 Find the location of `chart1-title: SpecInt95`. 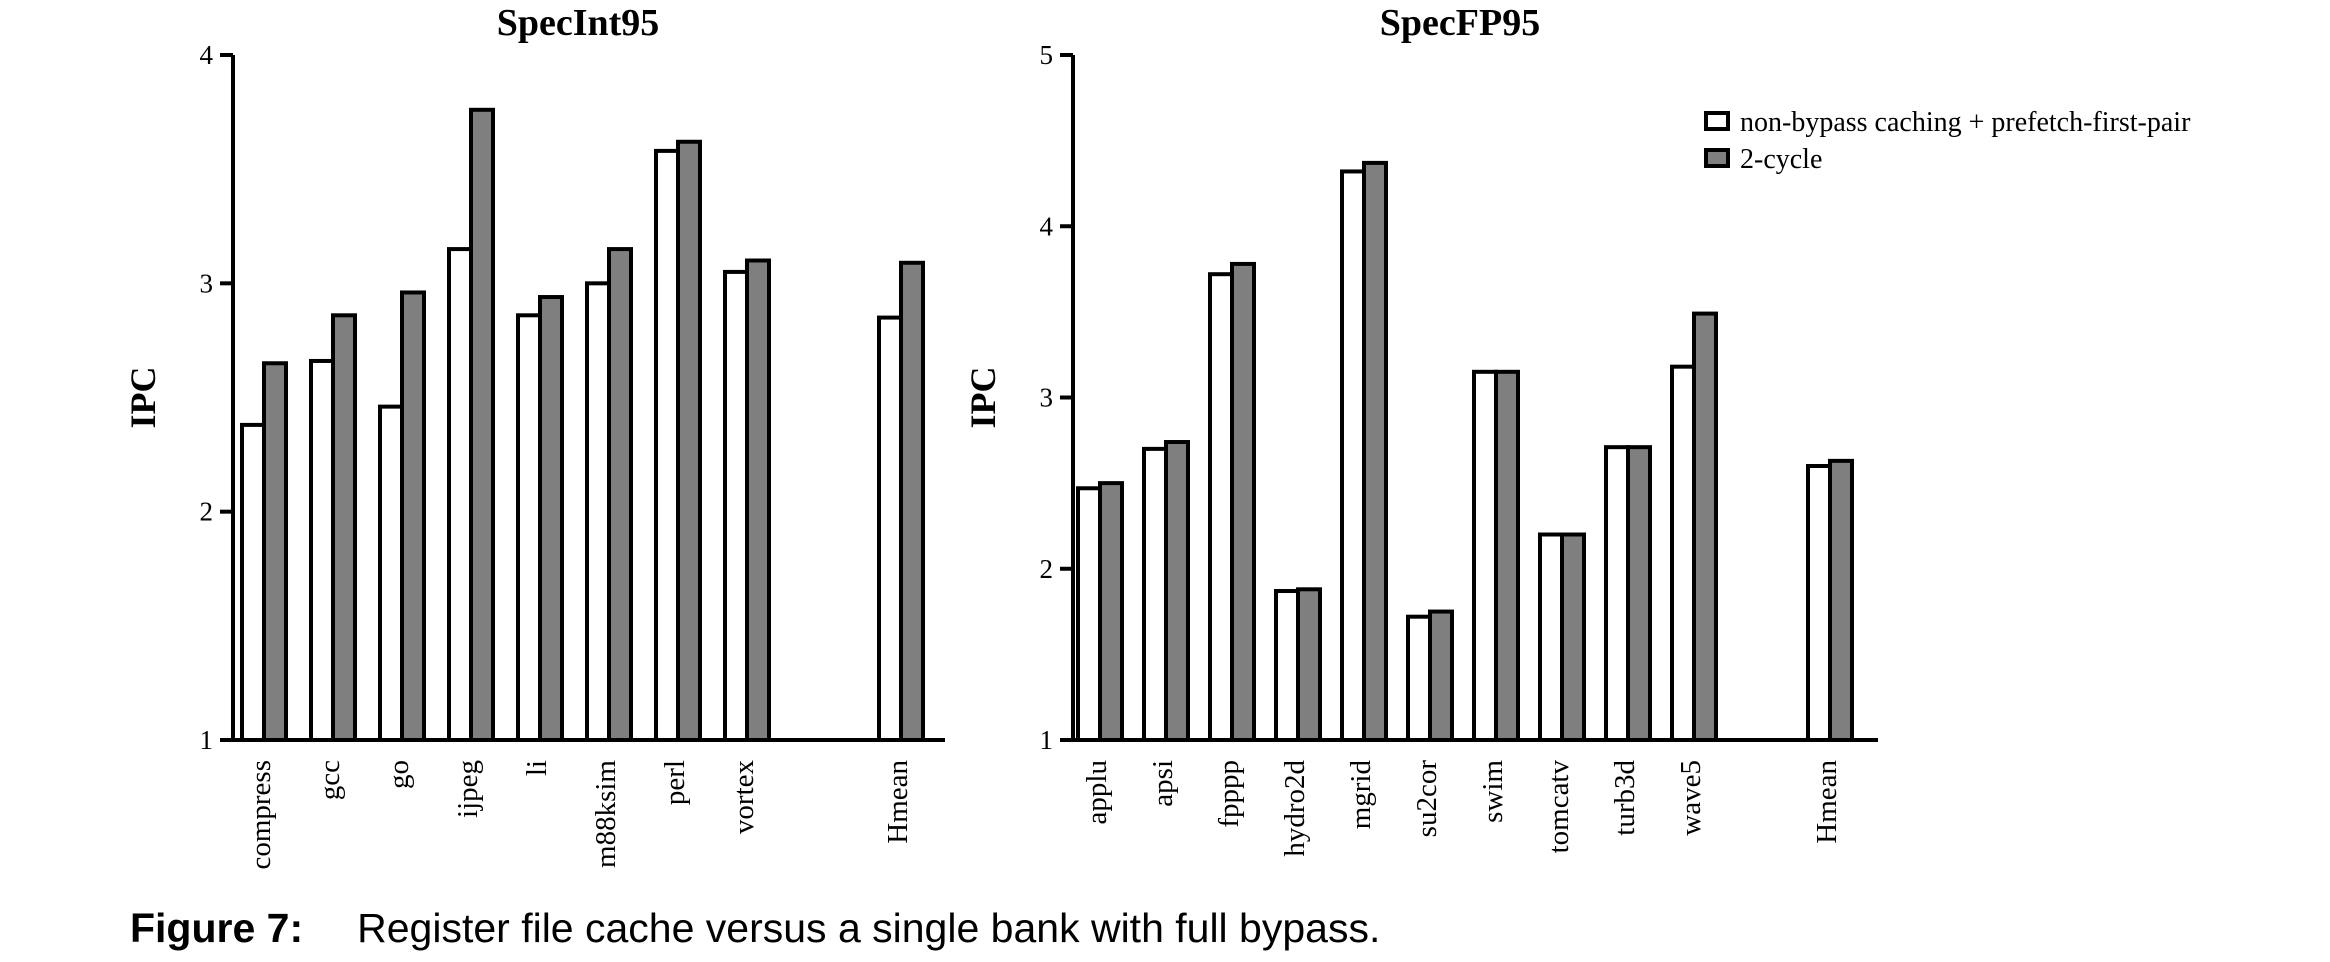

chart1-title: SpecInt95 is located at coordinates (578, 23).